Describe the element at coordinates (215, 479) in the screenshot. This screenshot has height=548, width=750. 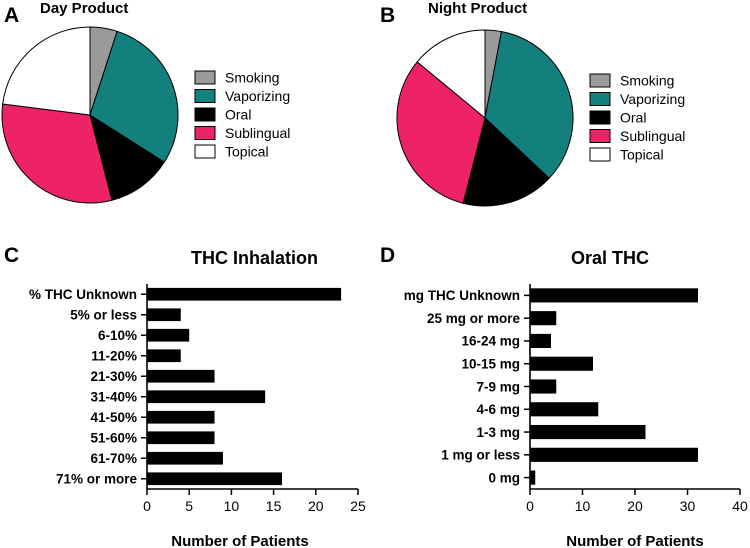
I see `bar-c-71pct-or-more` at that location.